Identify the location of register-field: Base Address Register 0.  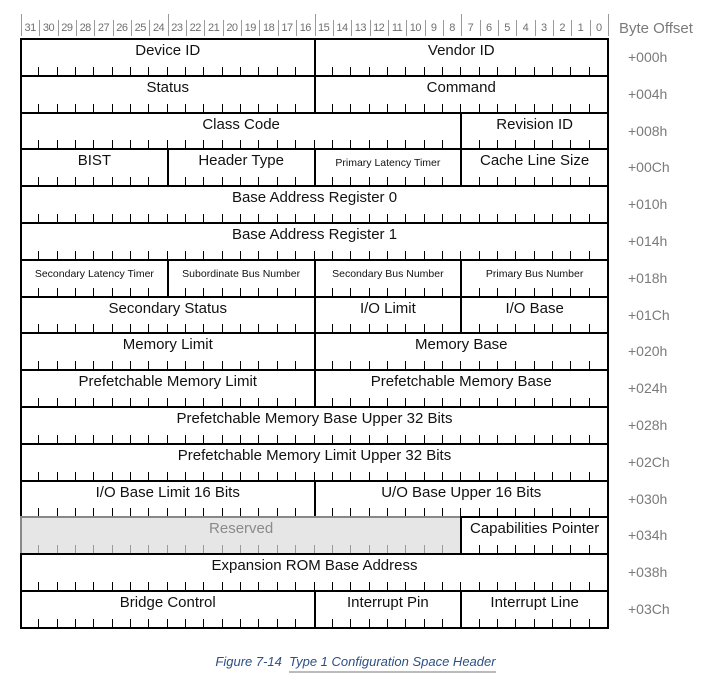
(314, 203).